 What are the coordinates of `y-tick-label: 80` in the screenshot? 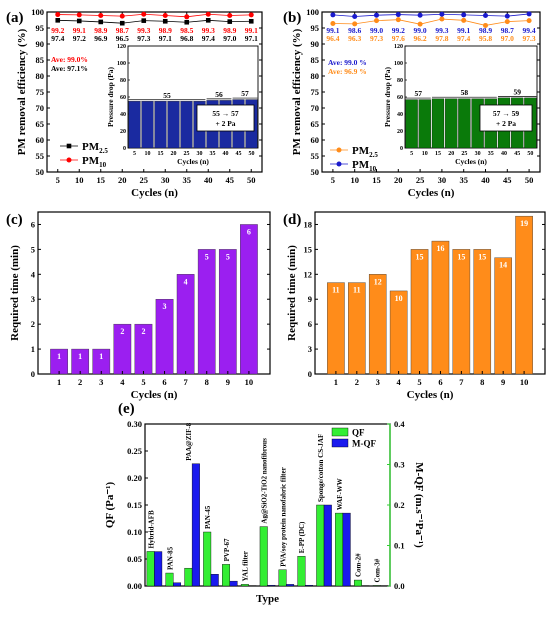 It's located at (40, 76).